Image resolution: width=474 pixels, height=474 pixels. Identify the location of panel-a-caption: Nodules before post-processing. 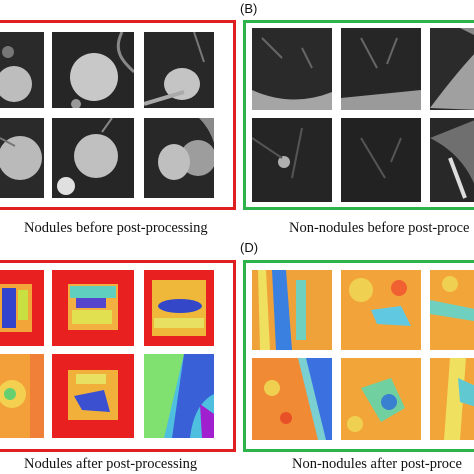
(116, 228).